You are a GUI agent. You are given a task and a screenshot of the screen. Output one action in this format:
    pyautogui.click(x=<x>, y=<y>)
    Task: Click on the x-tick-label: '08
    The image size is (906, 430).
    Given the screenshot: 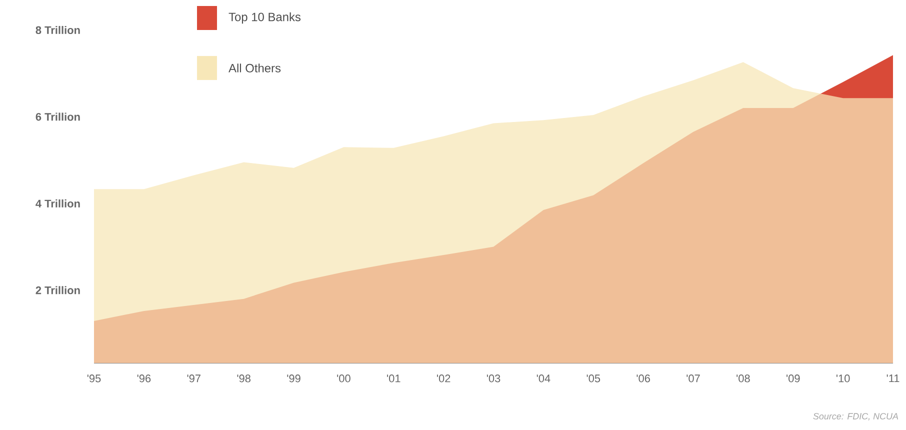 What is the action you would take?
    pyautogui.click(x=743, y=378)
    